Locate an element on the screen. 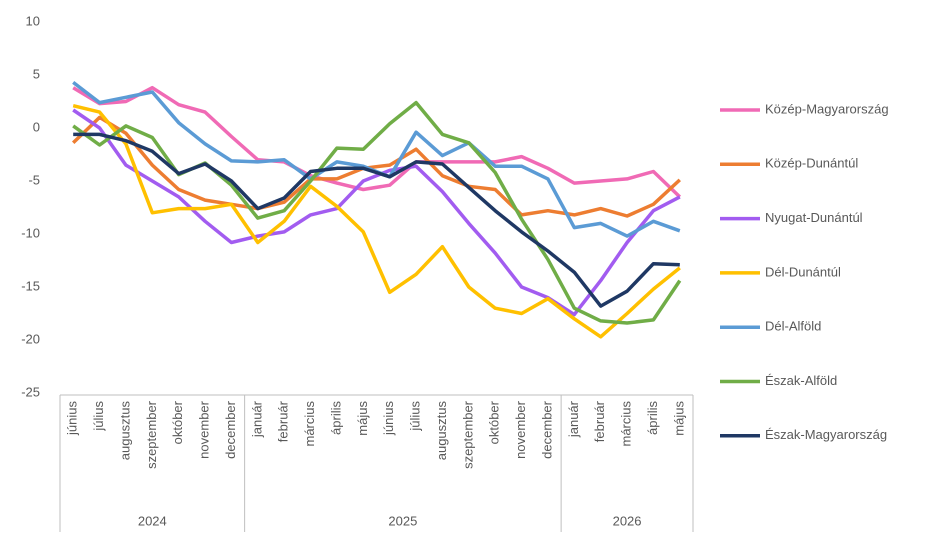 This screenshot has height=543, width=946. year-label: 2024 is located at coordinates (152, 520).